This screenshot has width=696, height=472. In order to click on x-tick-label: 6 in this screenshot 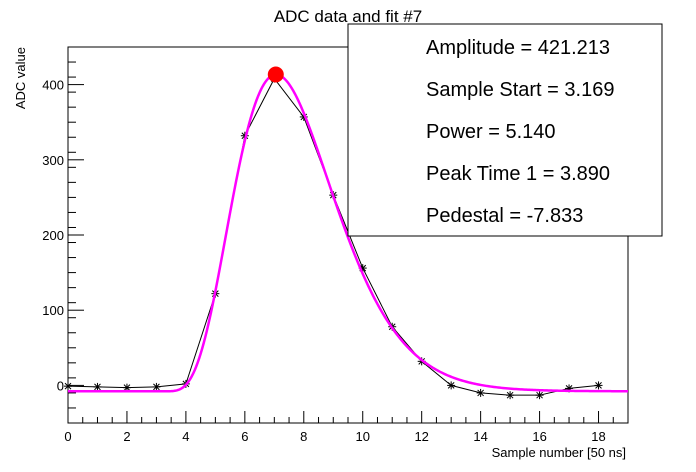, I will do `click(244, 436)`.